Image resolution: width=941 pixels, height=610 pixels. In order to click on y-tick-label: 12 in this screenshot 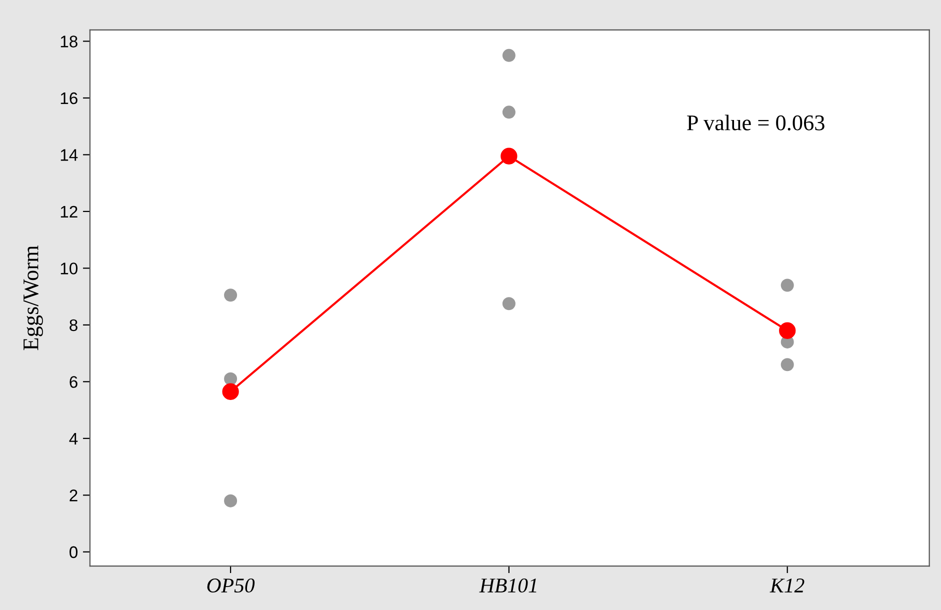, I will do `click(69, 212)`.